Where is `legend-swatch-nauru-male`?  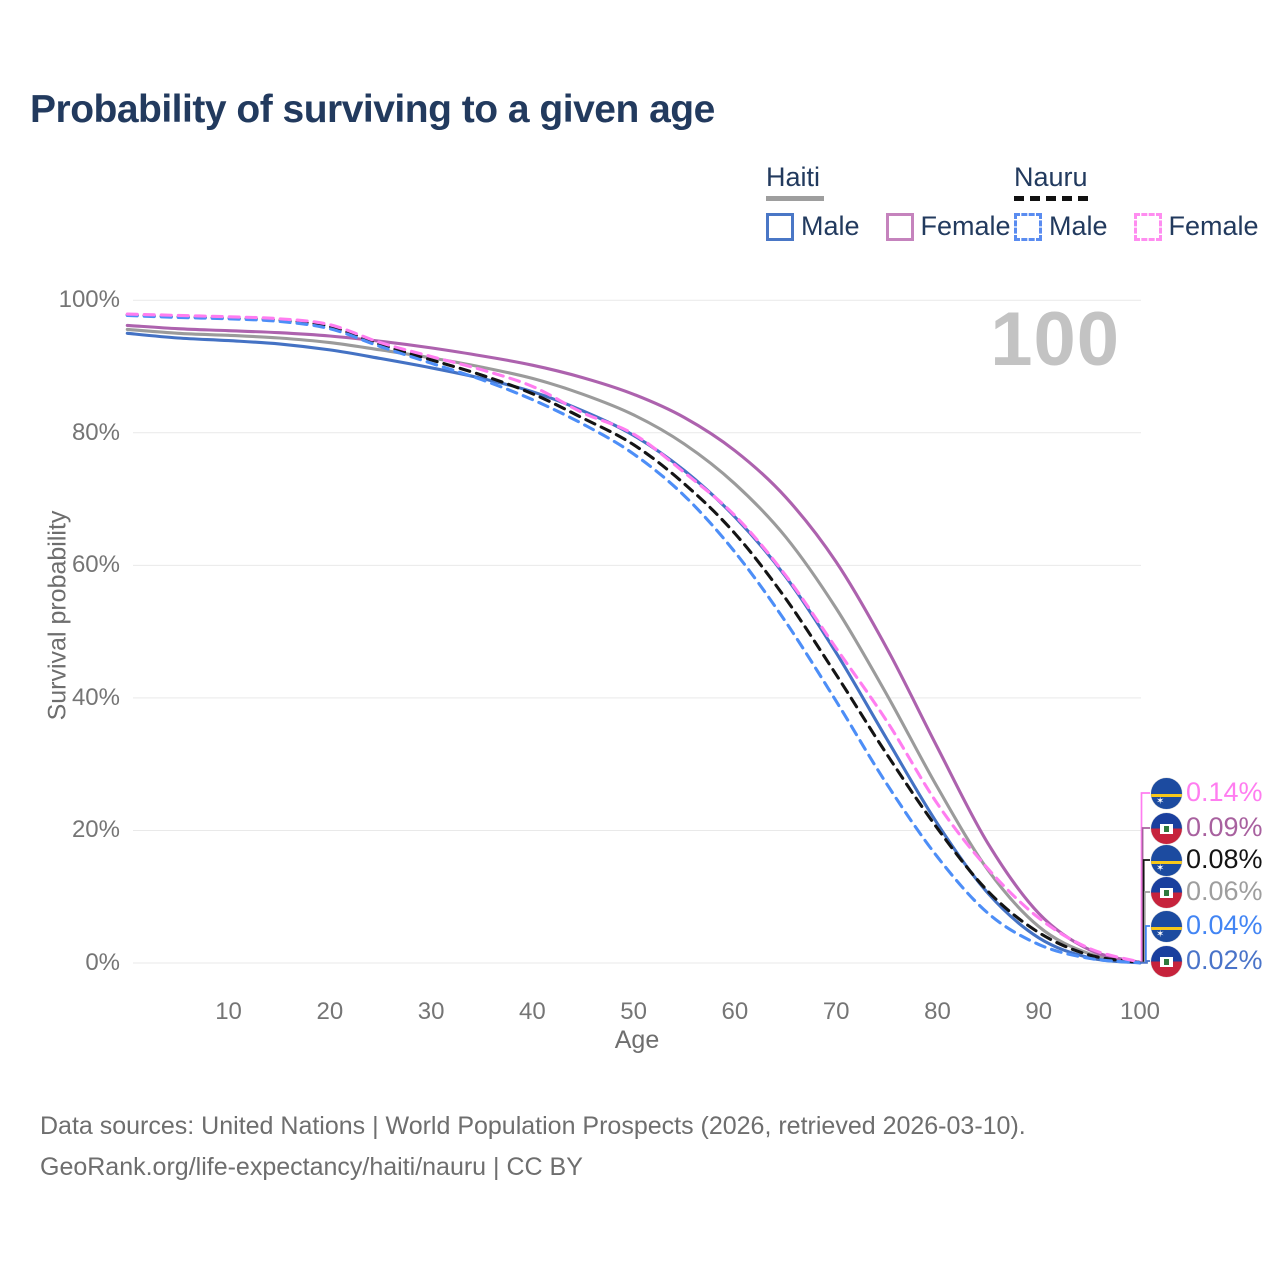 legend-swatch-nauru-male is located at coordinates (1028, 226).